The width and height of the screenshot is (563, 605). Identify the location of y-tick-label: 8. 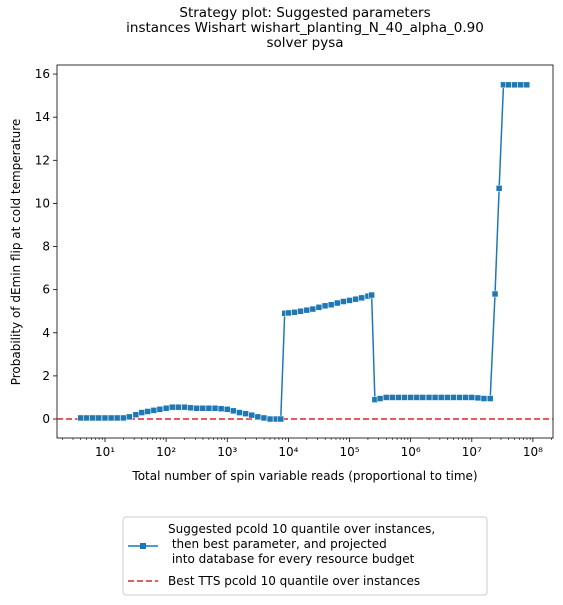
(46, 247).